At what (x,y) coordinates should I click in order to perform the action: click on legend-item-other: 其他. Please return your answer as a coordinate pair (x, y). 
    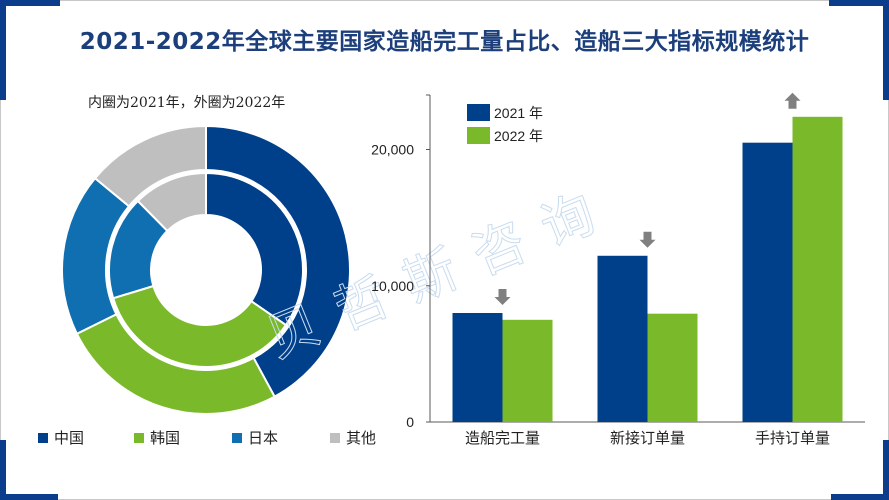
    Looking at the image, I should click on (353, 437).